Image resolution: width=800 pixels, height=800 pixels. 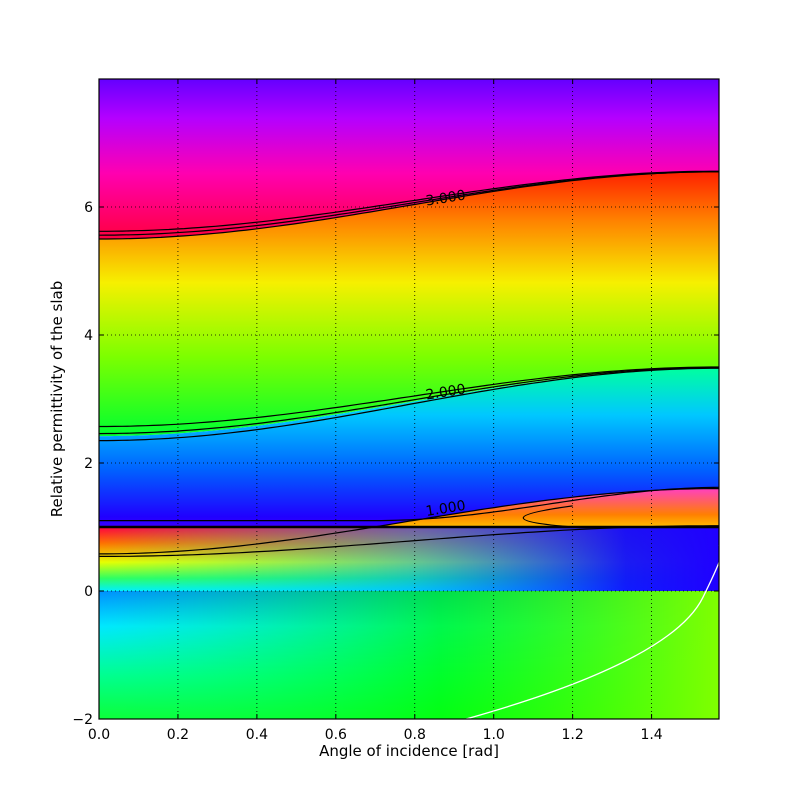 I want to click on y-axis-label: Relative permittivity of the slab, so click(x=57, y=399).